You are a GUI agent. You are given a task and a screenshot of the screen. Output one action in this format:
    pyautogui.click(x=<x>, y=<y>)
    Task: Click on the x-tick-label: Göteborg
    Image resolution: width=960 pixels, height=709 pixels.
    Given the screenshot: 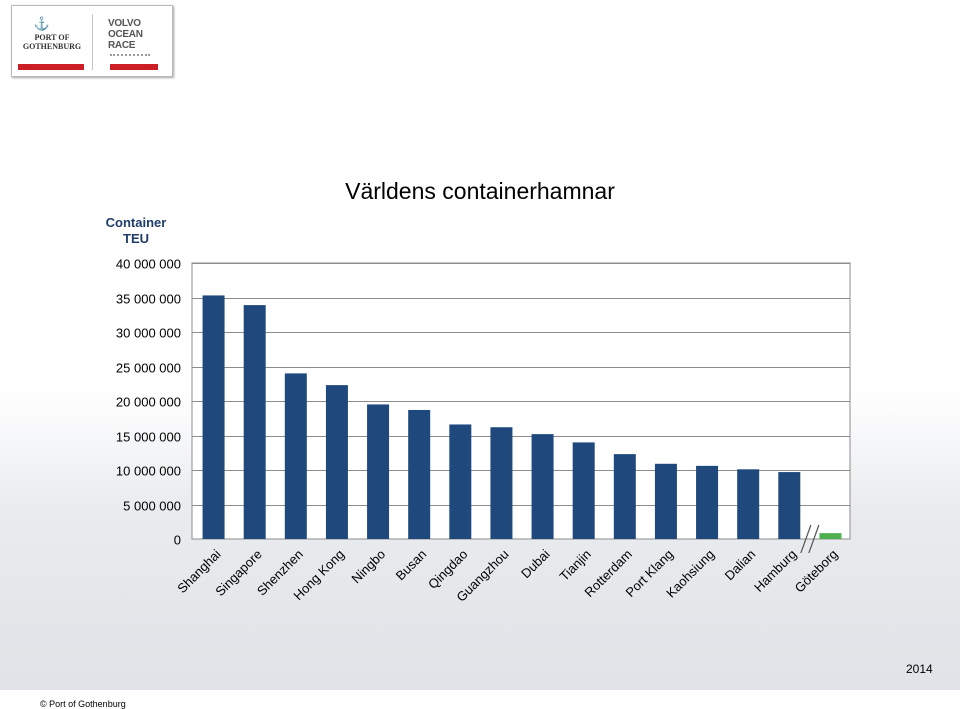 What is the action you would take?
    pyautogui.click(x=816, y=571)
    